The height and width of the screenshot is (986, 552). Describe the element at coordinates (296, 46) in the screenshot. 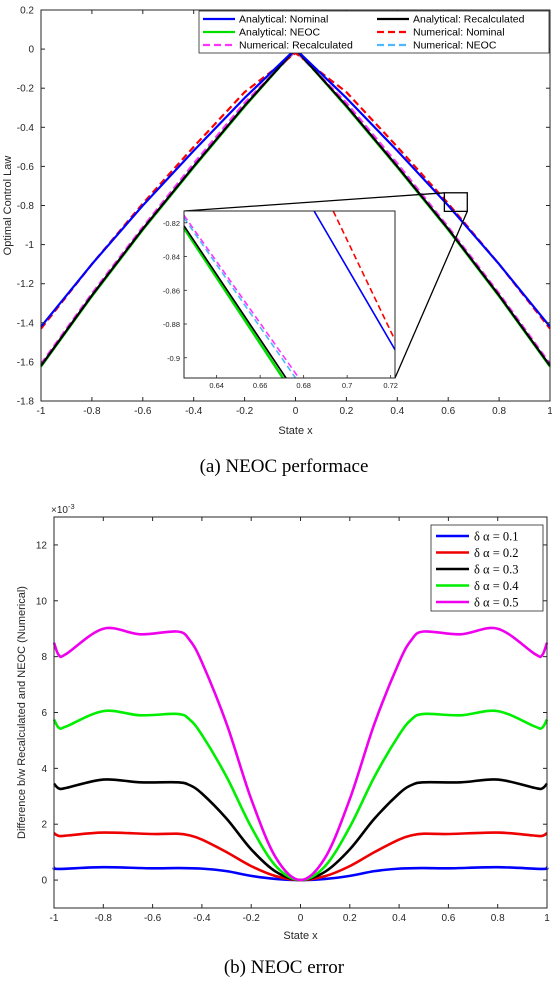

I see `legend-label: Numerical: Recalculated` at that location.